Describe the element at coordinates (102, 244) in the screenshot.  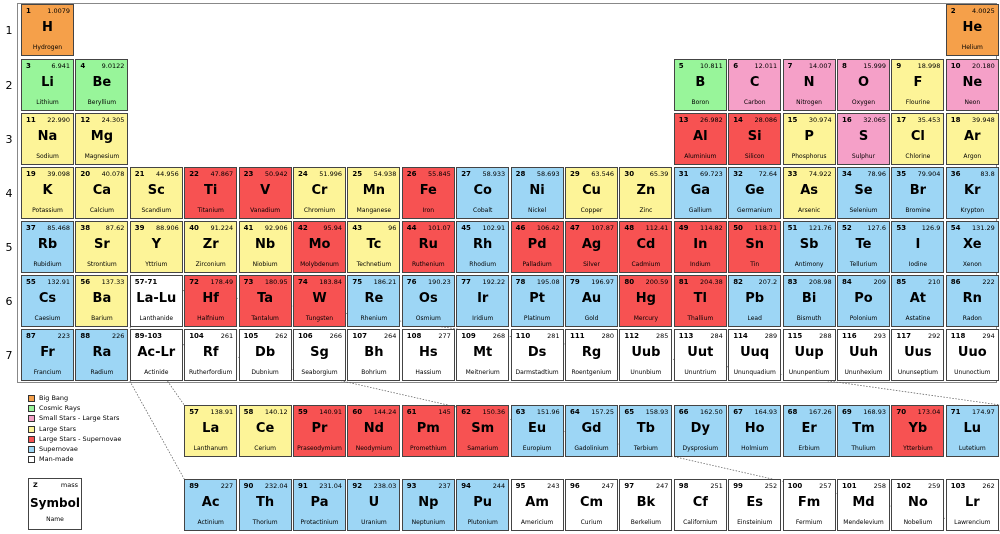
I see `element-symbol: Sr` at that location.